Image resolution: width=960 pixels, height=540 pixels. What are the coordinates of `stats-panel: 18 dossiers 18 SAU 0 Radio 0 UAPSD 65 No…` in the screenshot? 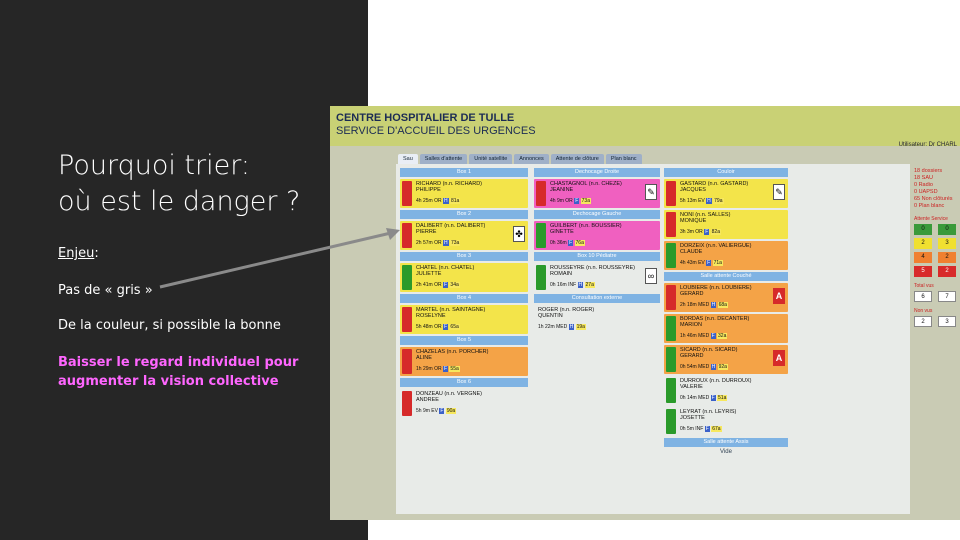 It's located at (937, 247).